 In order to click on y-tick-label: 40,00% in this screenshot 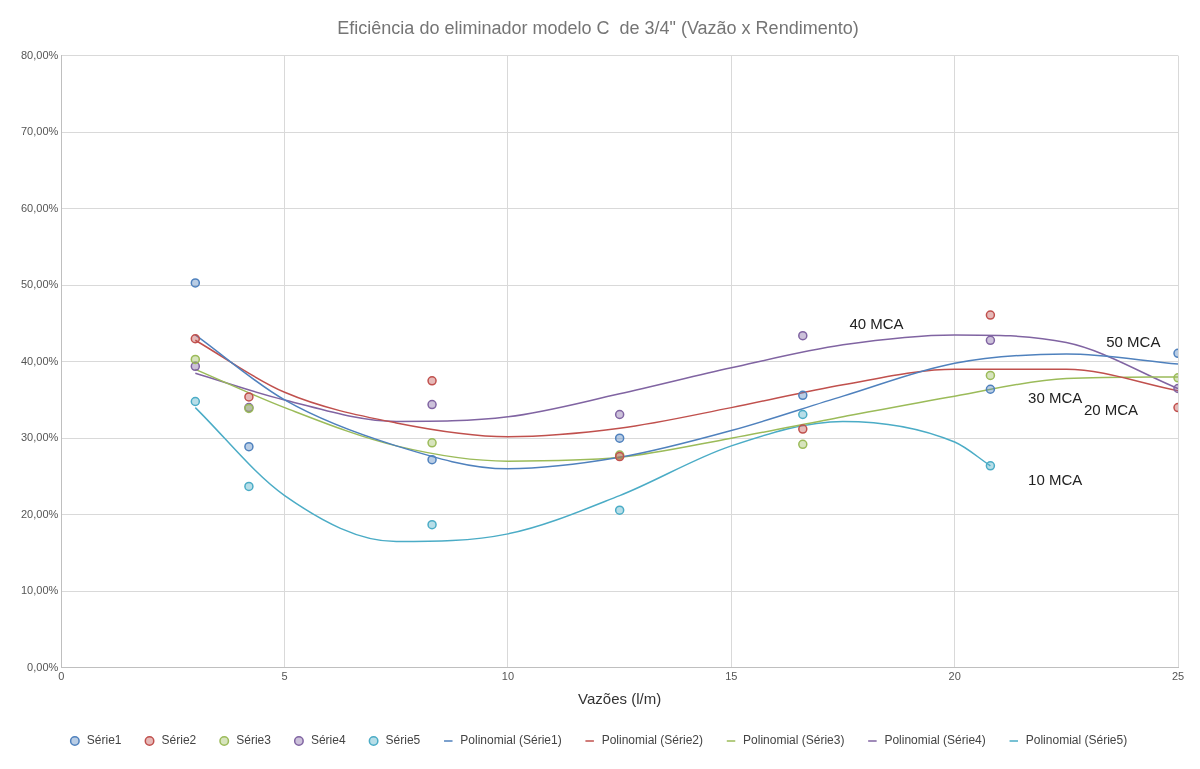, I will do `click(40, 360)`.